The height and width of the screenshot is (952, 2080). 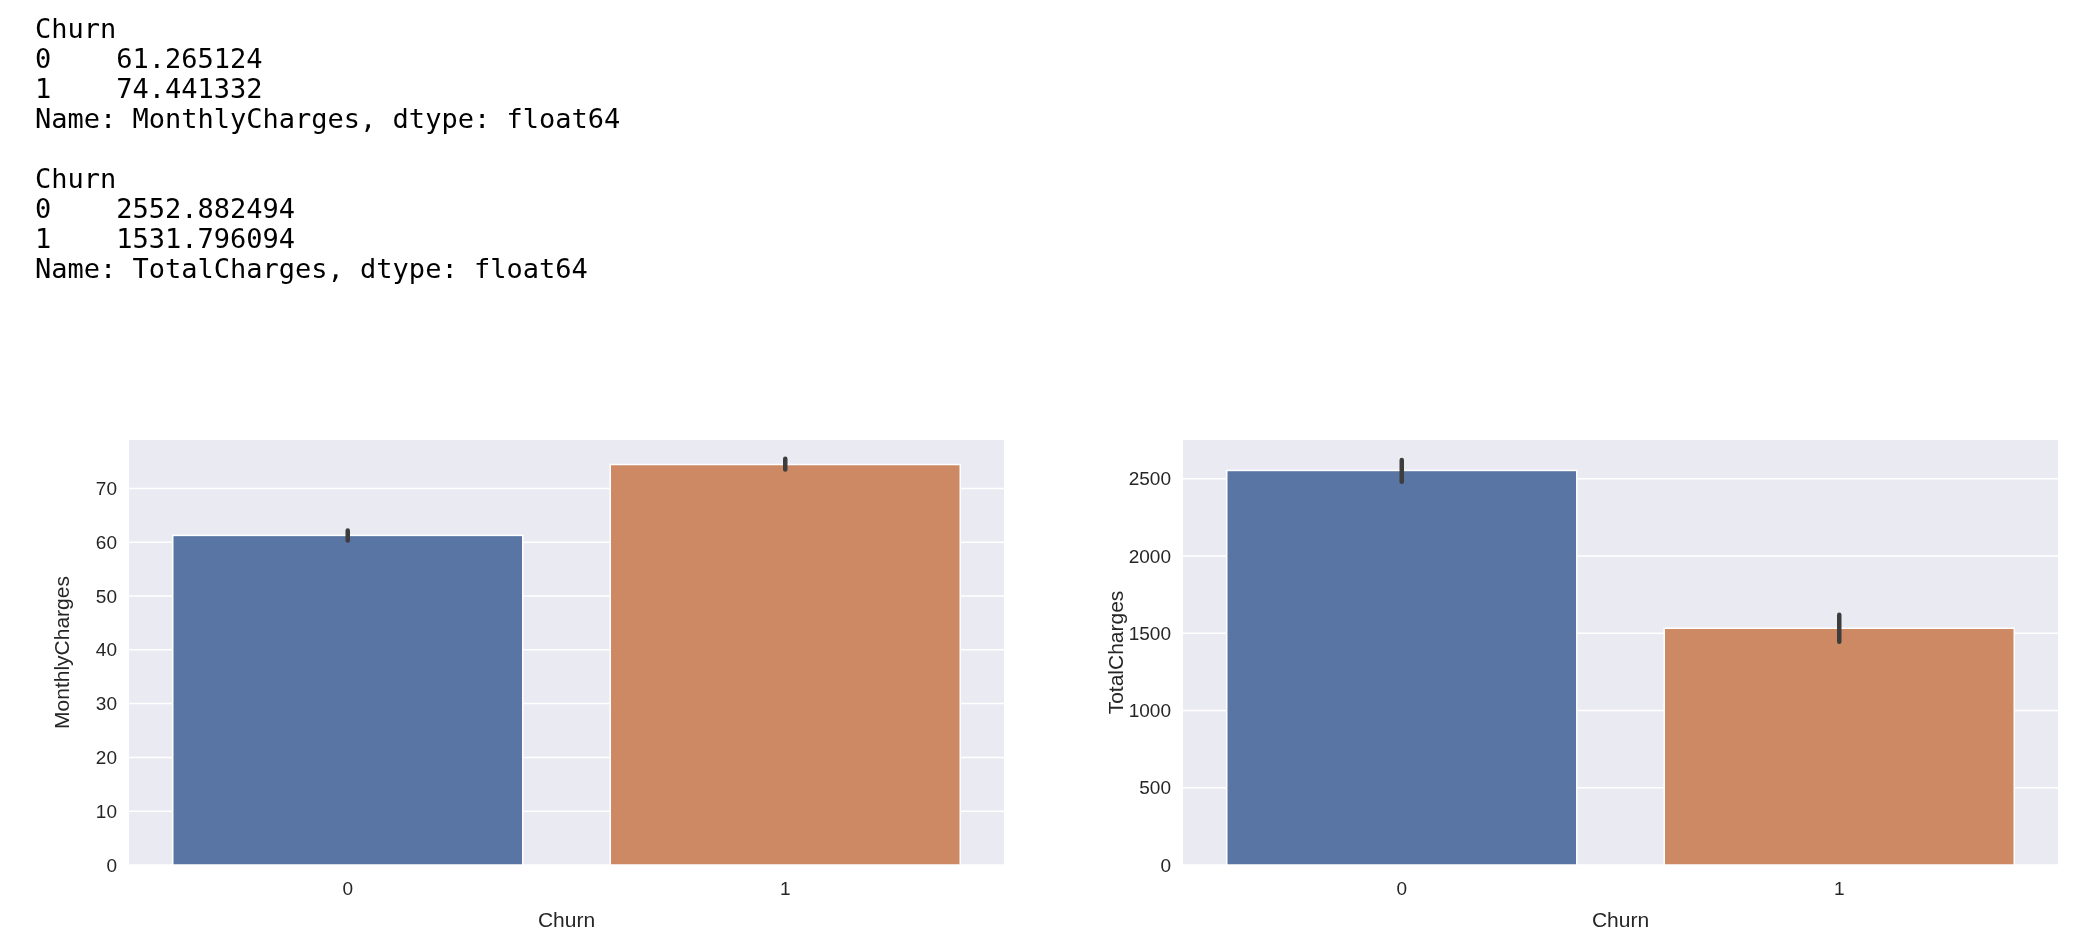 What do you see at coordinates (106, 758) in the screenshot?
I see `y-tick-label: 20` at bounding box center [106, 758].